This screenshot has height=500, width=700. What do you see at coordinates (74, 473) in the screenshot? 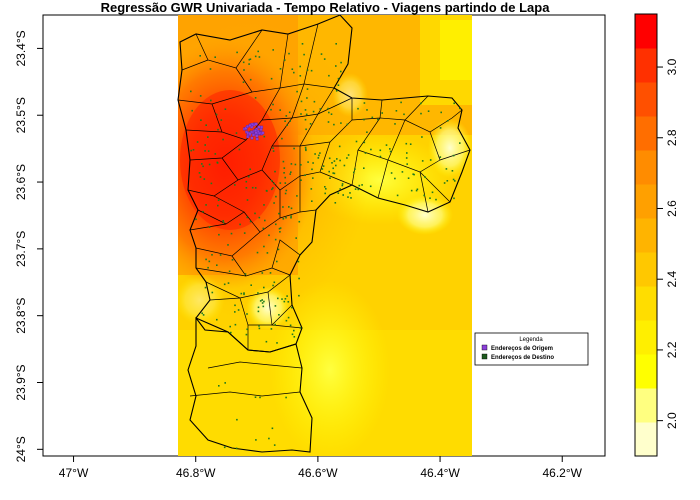
I see `x-tick-label: 47°W` at bounding box center [74, 473].